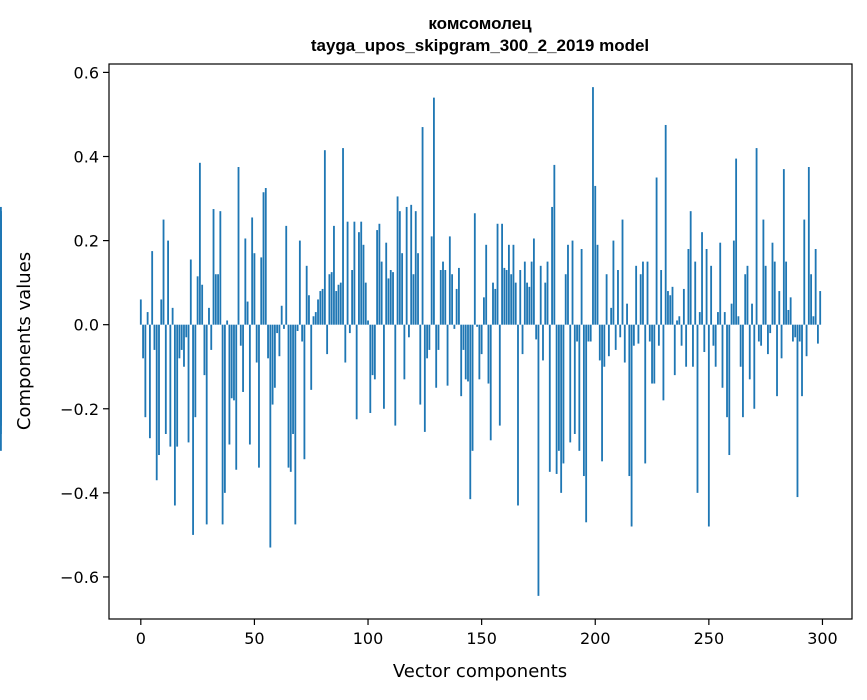 The image size is (867, 700). Describe the element at coordinates (141, 638) in the screenshot. I see `x-tick-label: 0` at that location.